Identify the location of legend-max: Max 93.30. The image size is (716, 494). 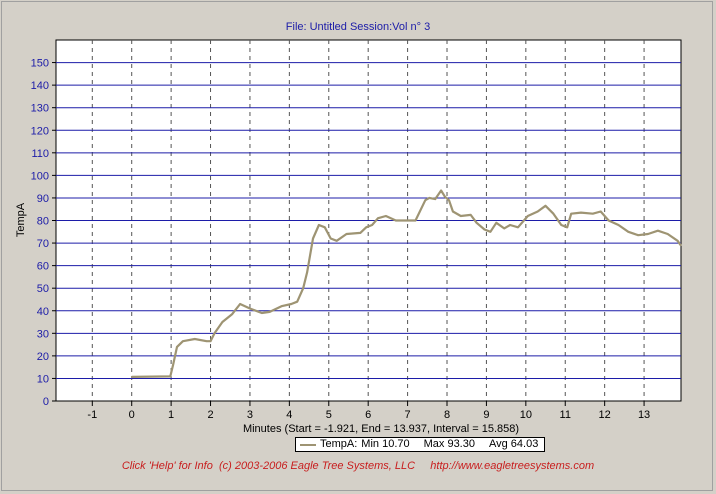
(449, 444).